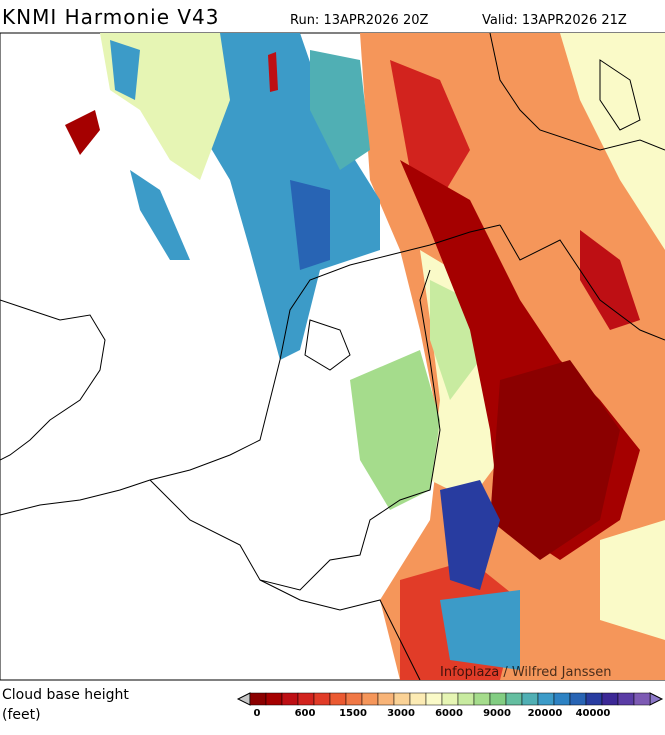  Describe the element at coordinates (111, 17) in the screenshot. I see `title: KNMI Harmonie V43` at that location.